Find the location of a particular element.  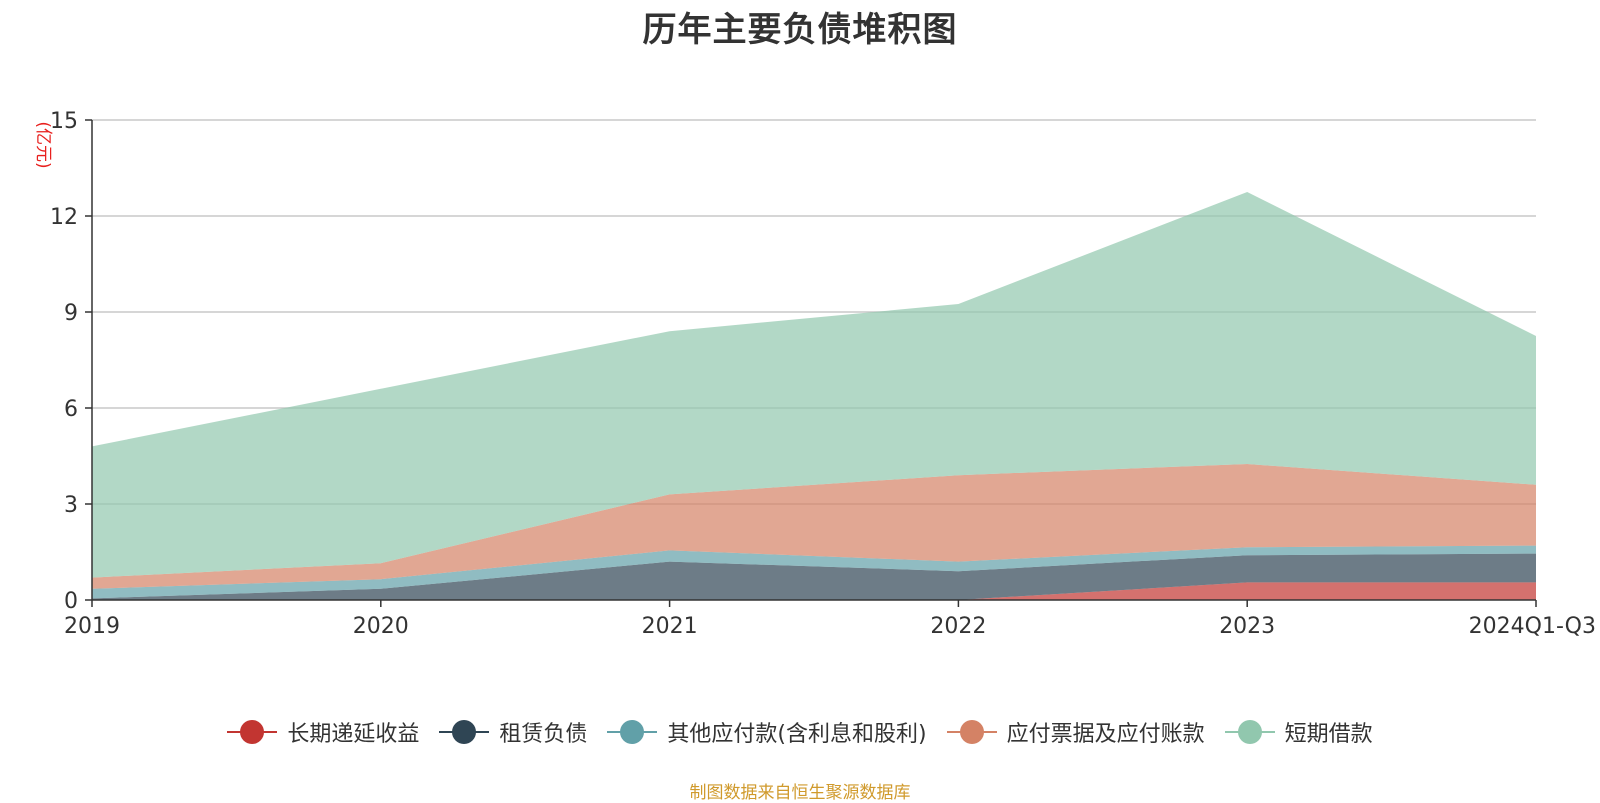

legend-item-3: 应付票据及应付账款 is located at coordinates (1075, 732).